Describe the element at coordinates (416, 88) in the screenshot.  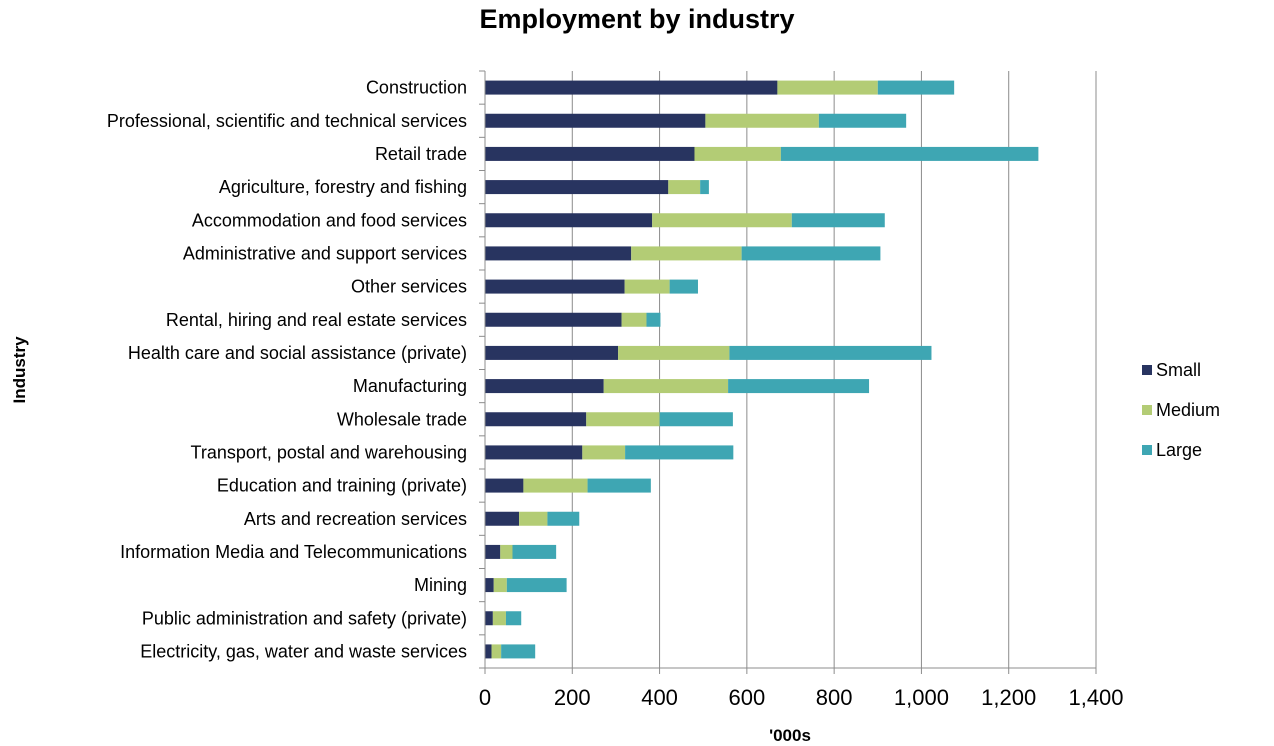
I see `category-label: Construction` at that location.